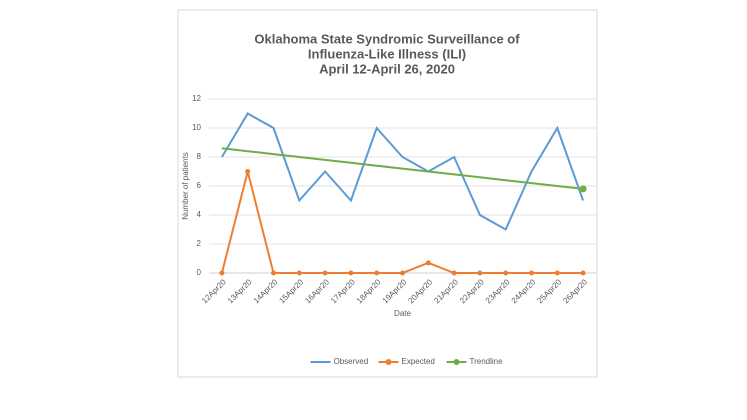  I want to click on y-tick-label: 2, so click(199, 243).